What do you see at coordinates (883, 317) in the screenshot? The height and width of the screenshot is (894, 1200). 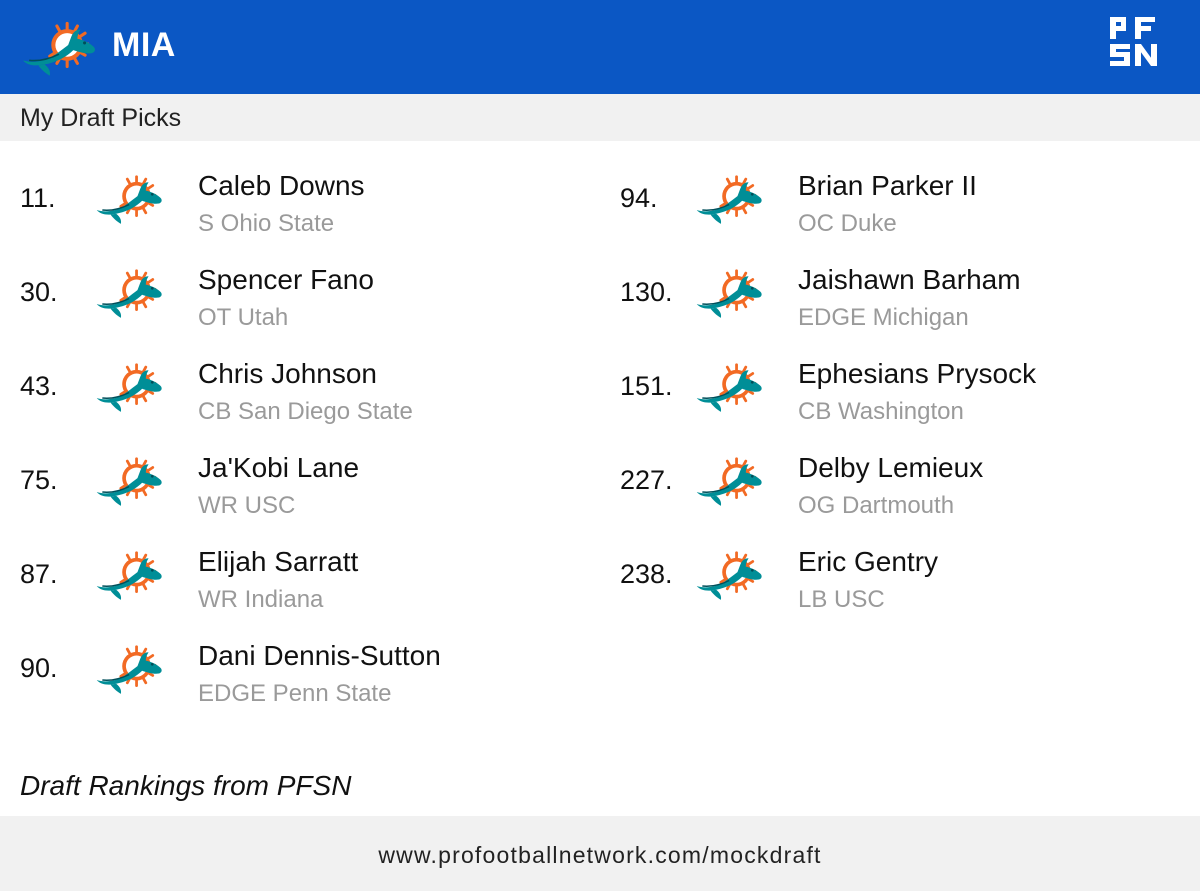 I see `player-position-school: EDGE Michigan` at bounding box center [883, 317].